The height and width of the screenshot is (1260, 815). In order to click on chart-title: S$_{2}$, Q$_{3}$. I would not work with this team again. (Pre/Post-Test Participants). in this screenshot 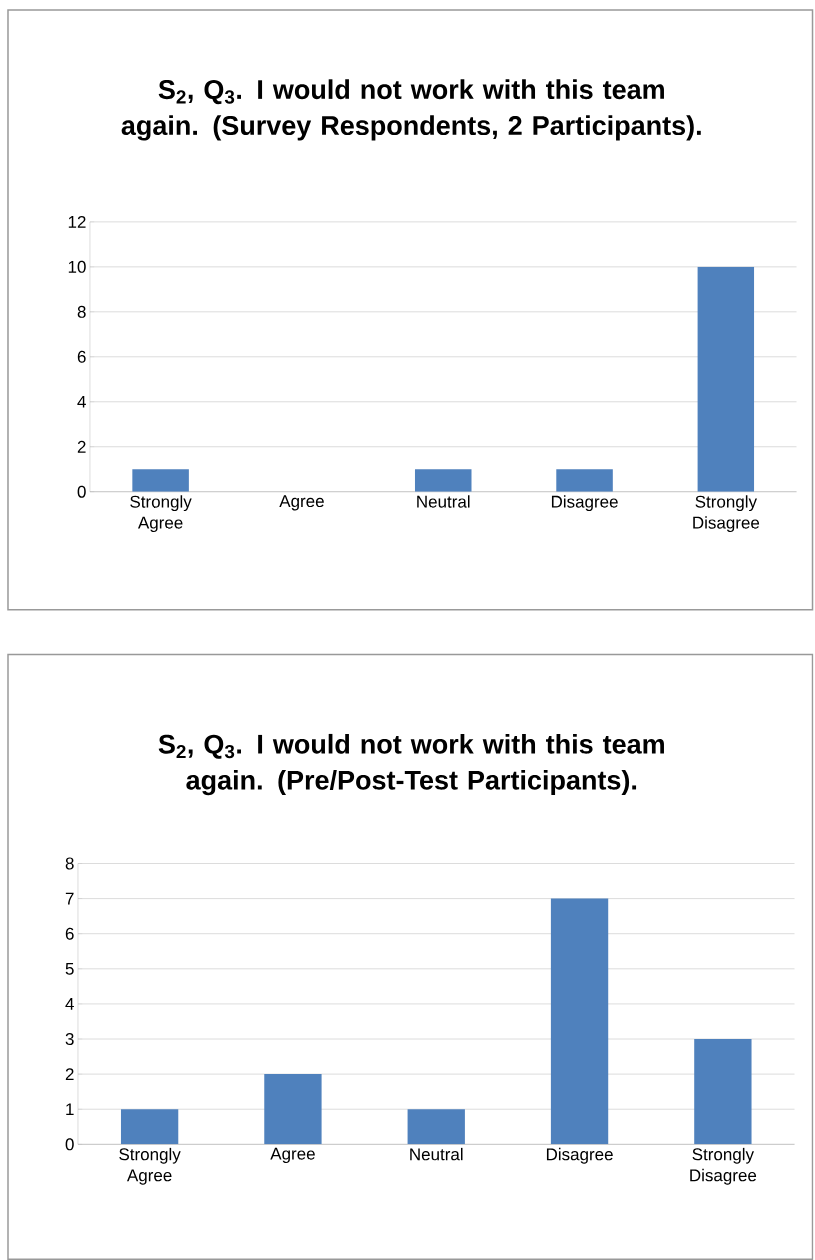, I will do `click(411, 764)`.